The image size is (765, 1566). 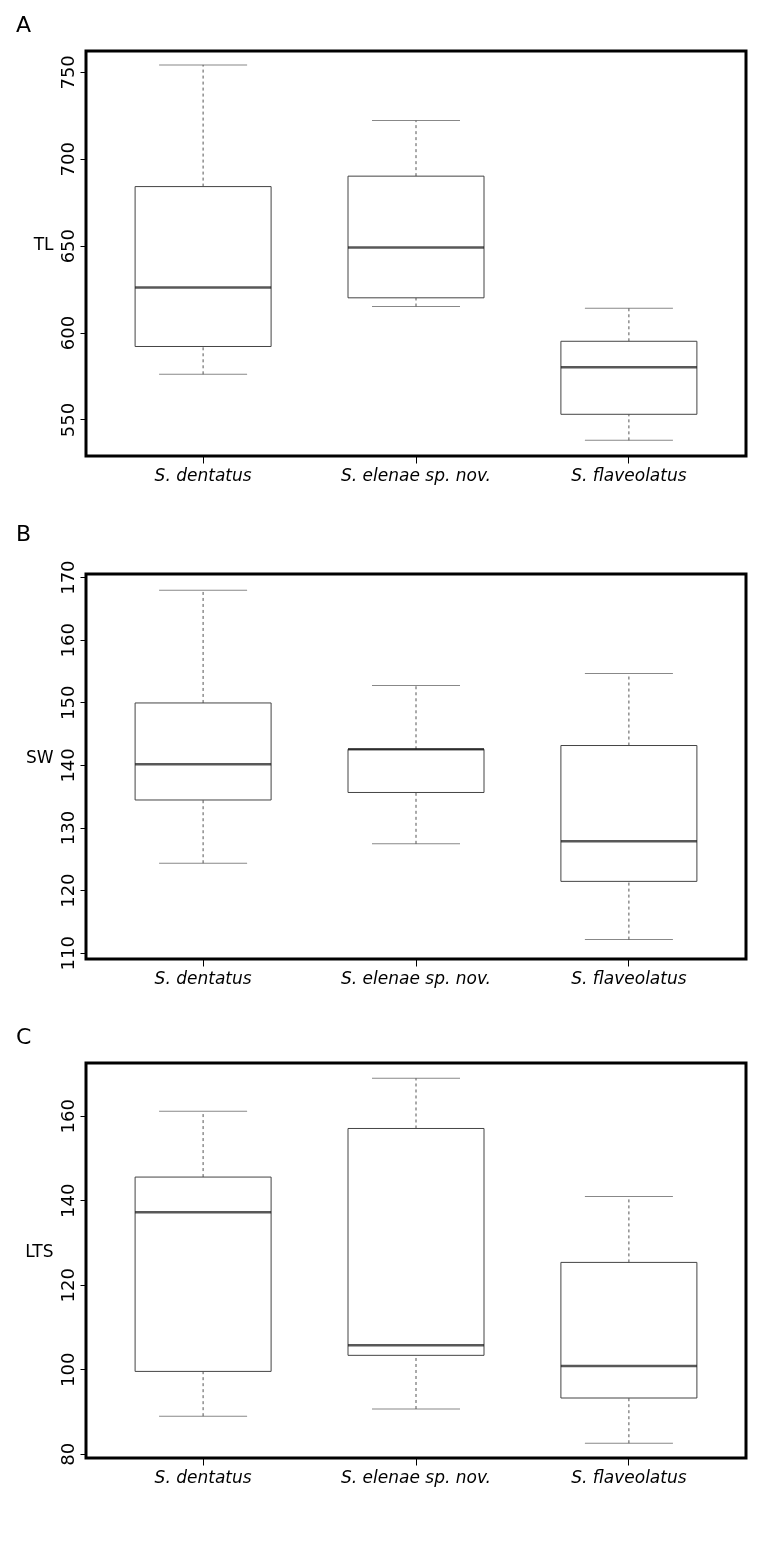 I want to click on y-tick-label: 110, so click(x=67, y=953).